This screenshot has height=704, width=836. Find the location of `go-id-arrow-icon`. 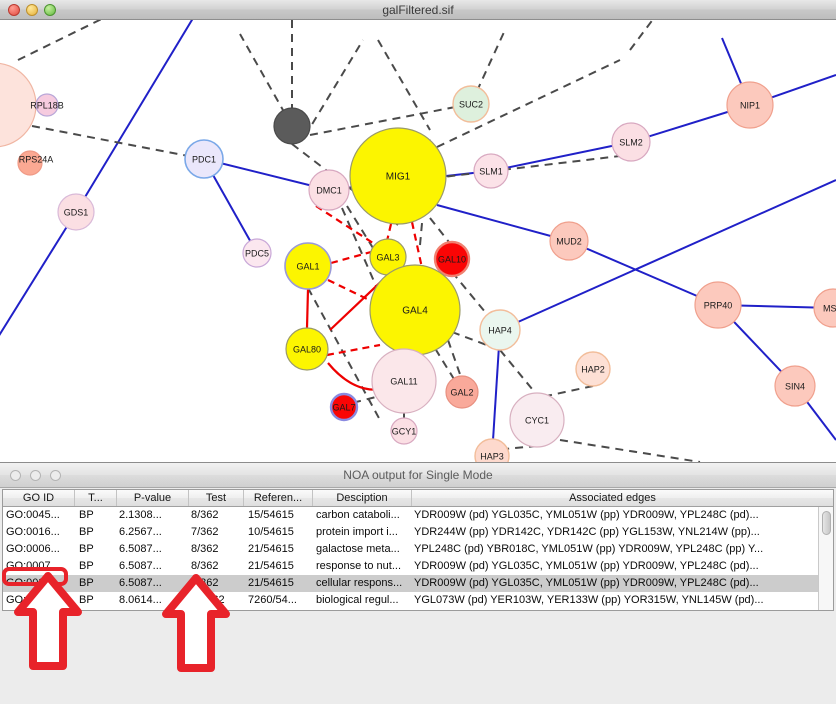

go-id-arrow-icon is located at coordinates (48, 621).